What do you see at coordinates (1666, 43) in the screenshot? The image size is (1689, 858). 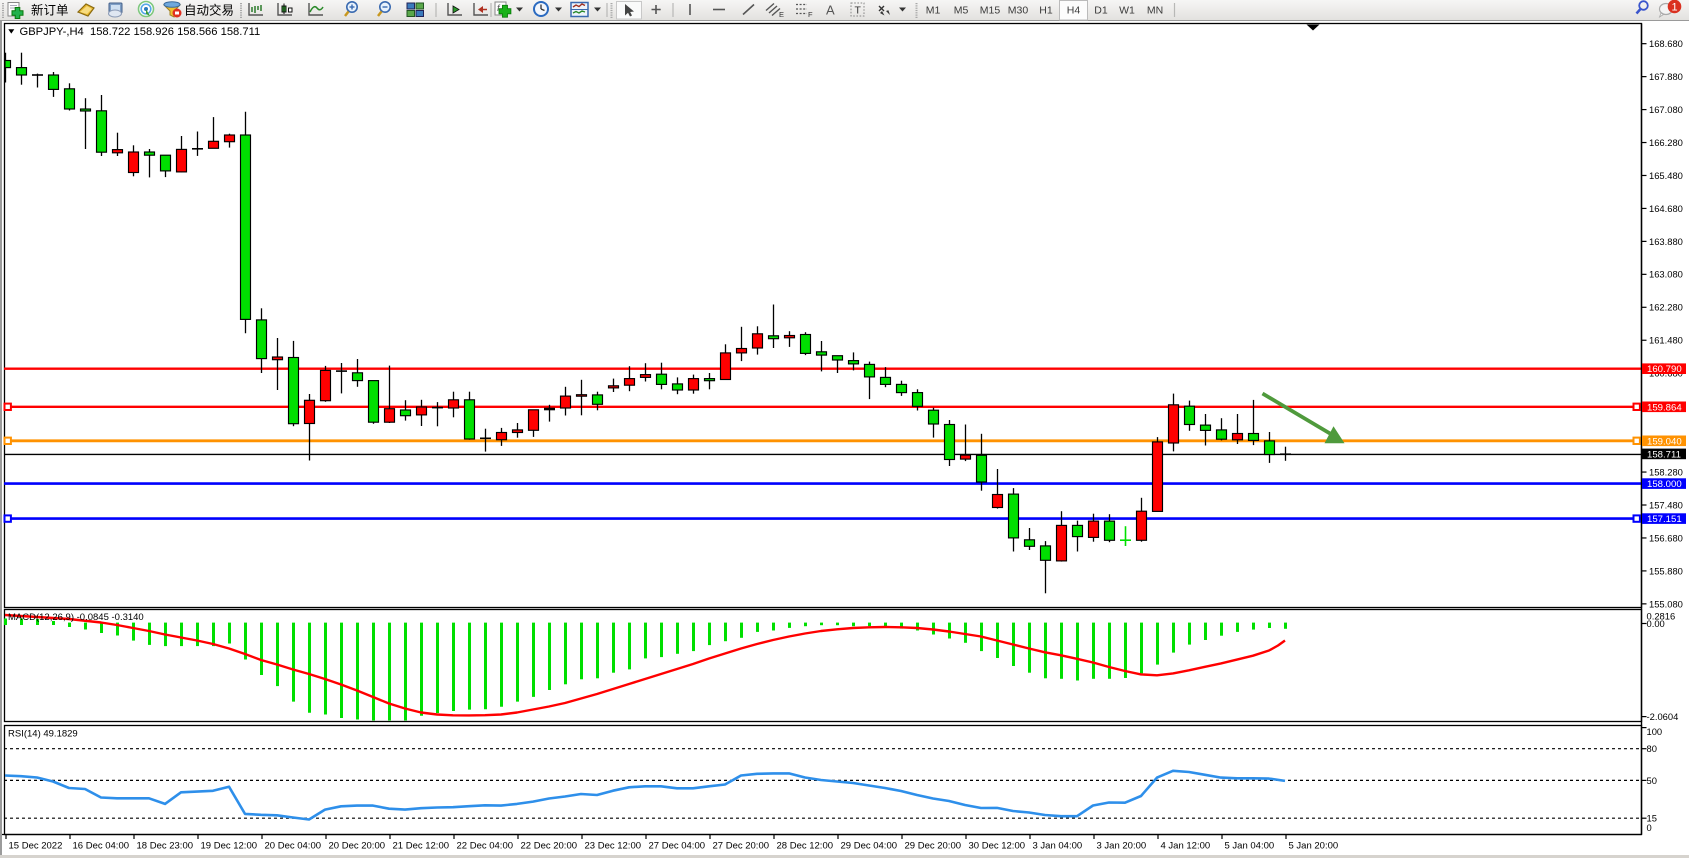 I see `svg-text: 168.680` at bounding box center [1666, 43].